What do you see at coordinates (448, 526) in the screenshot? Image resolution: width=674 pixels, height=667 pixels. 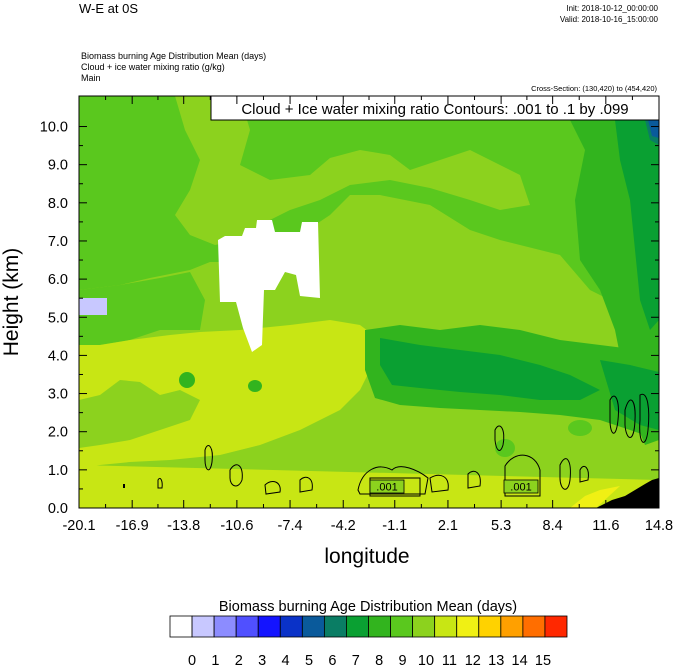 I see `x-tick-label: 2.1` at bounding box center [448, 526].